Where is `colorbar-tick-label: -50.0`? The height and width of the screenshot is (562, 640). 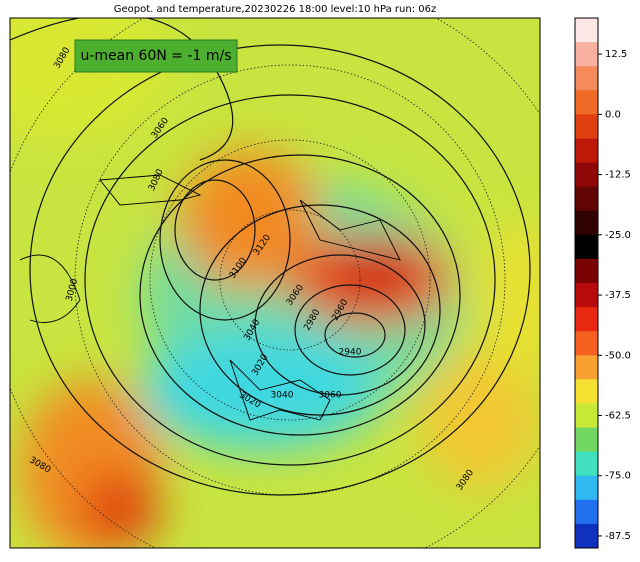
colorbar-tick-label: -50.0 is located at coordinates (618, 355).